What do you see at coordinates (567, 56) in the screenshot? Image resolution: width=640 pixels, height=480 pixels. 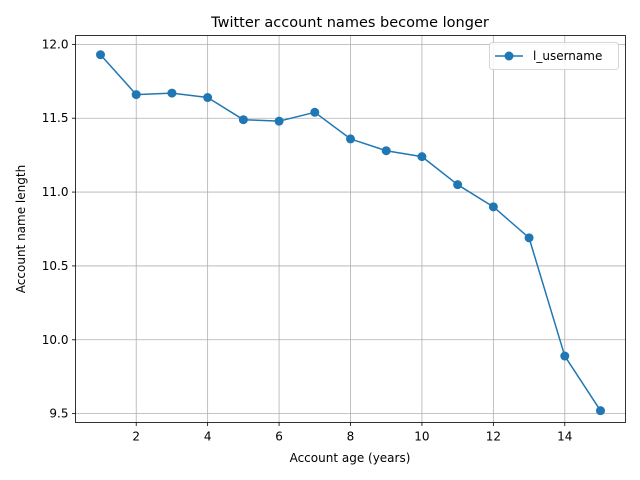 I see `legend-label-l-username: l_username` at bounding box center [567, 56].